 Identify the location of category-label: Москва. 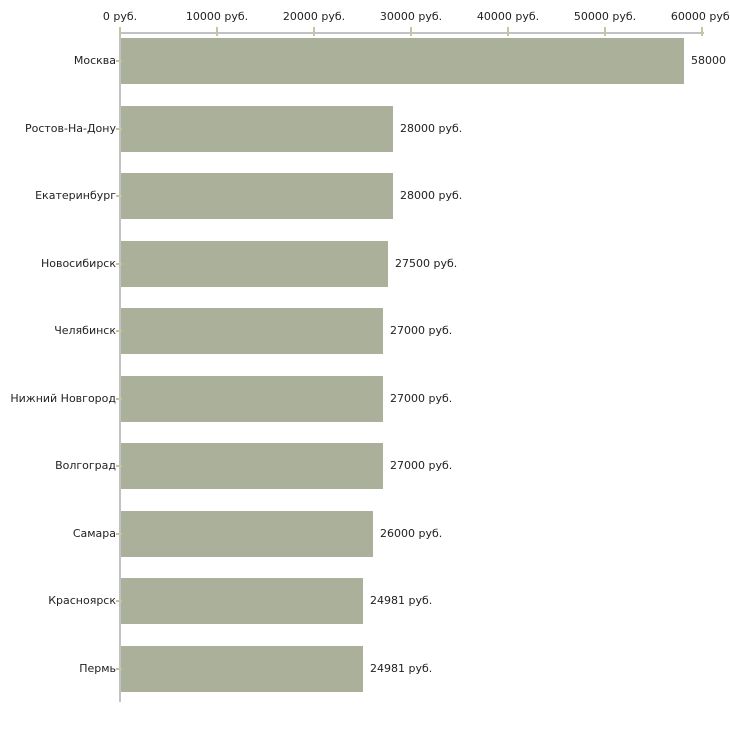
(94, 60).